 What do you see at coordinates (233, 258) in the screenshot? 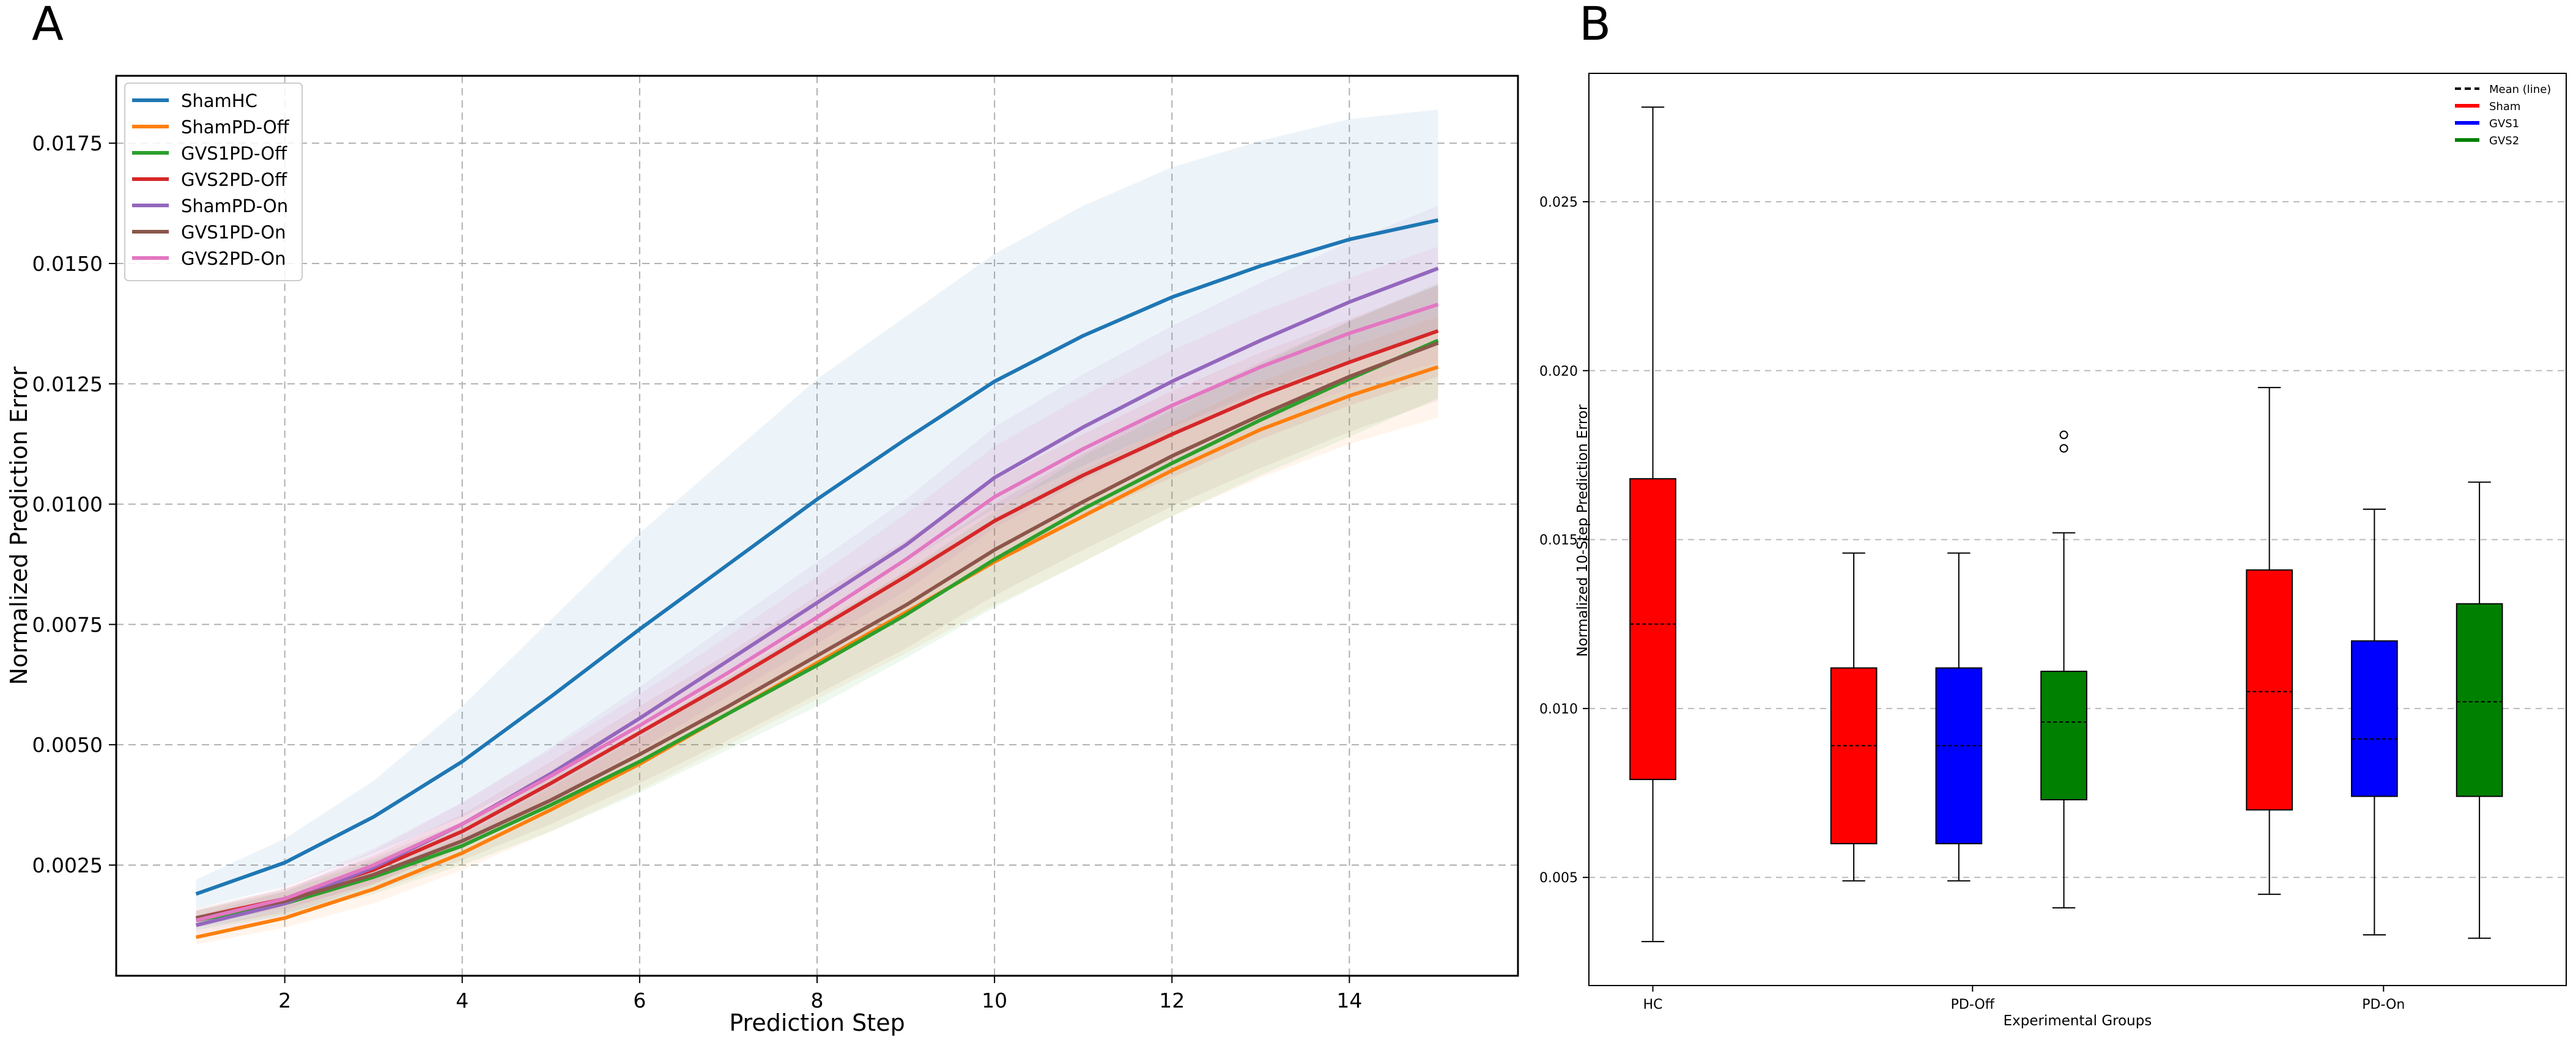
I see `legend-label: GVS2PD-On` at bounding box center [233, 258].